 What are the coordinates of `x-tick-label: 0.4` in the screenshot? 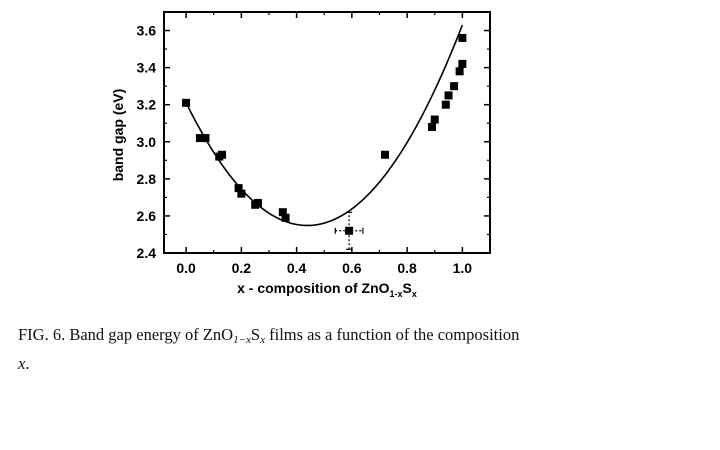 It's located at (297, 268).